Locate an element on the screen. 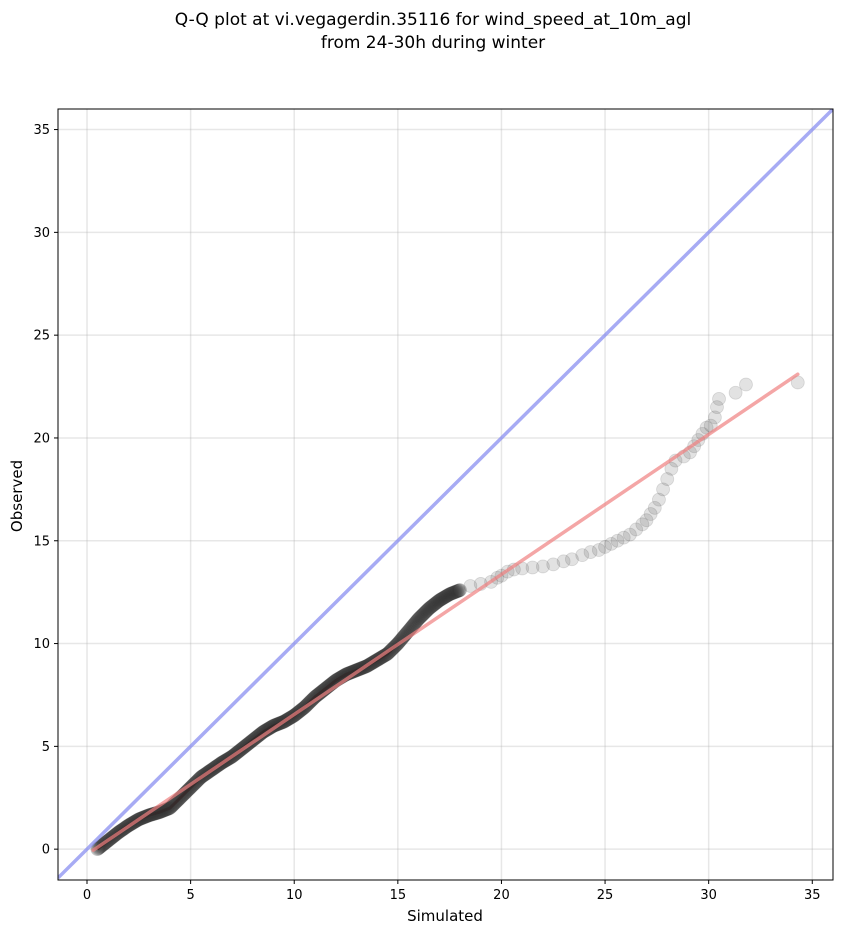 The image size is (843, 934). chart-title-line-2: from 24-30h during winter is located at coordinates (433, 43).